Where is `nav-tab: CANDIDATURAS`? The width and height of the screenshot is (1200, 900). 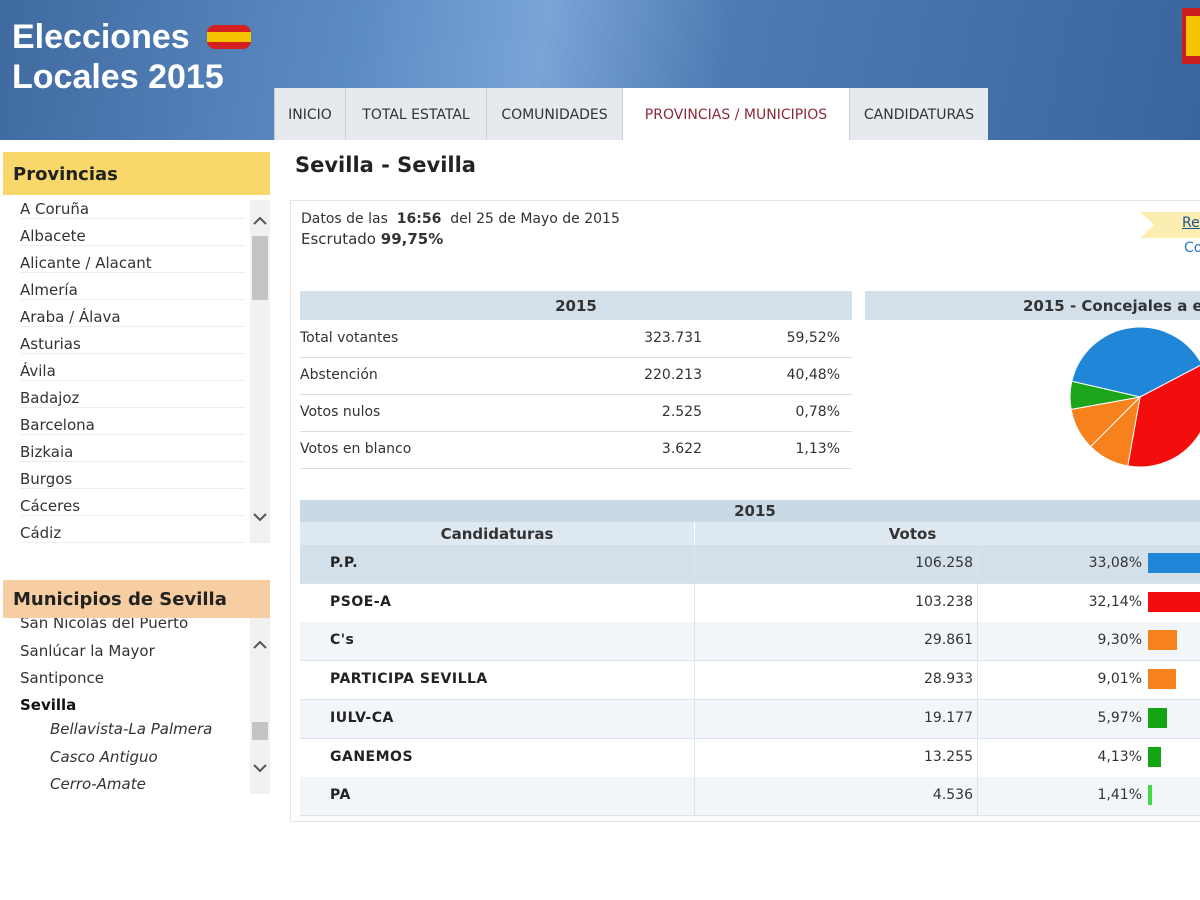
nav-tab: CANDIDATURAS is located at coordinates (918, 114).